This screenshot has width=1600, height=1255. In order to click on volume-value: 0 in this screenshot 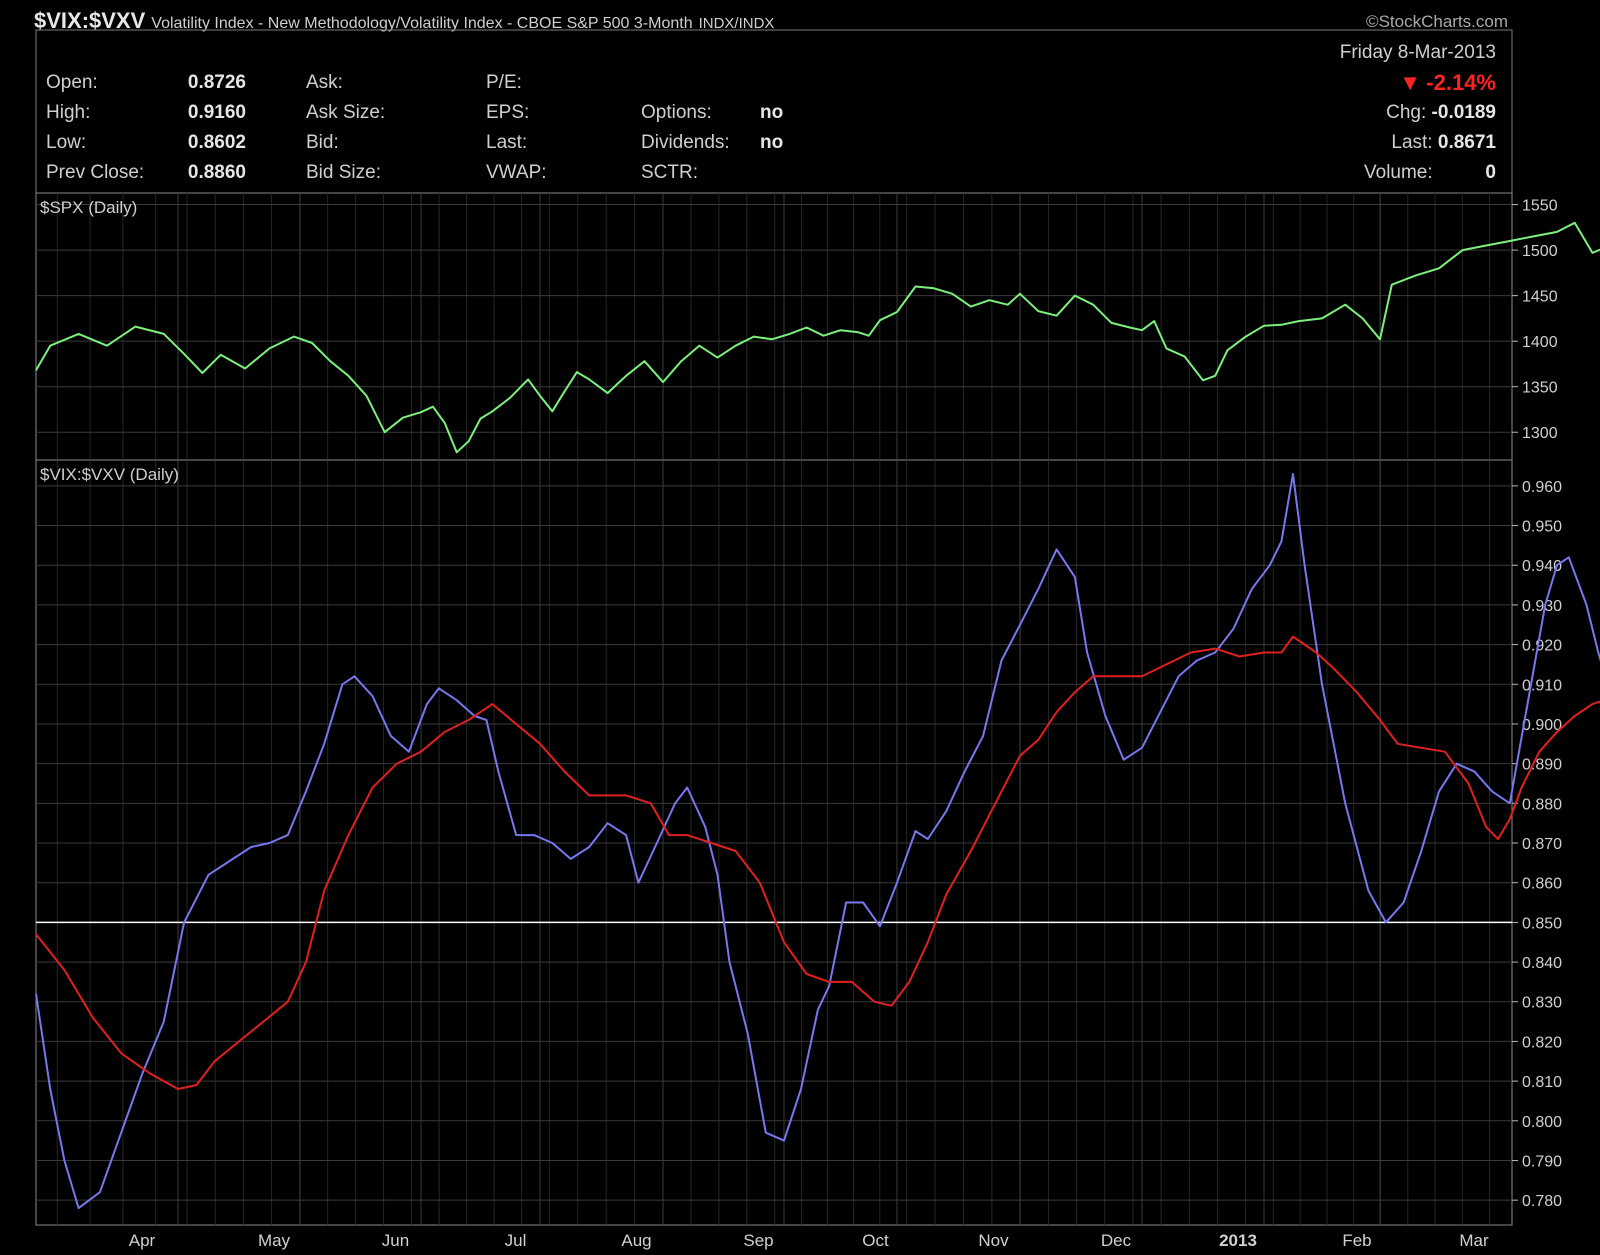, I will do `click(1490, 172)`.